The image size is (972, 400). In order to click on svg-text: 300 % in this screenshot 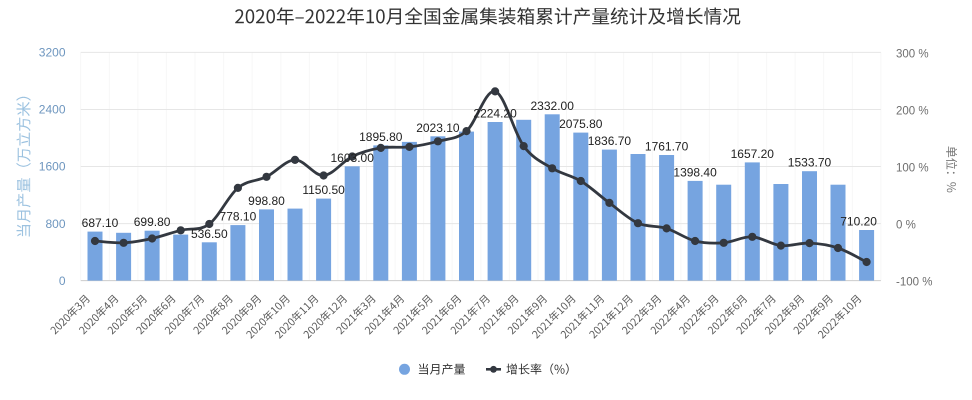, I will do `click(912, 54)`.